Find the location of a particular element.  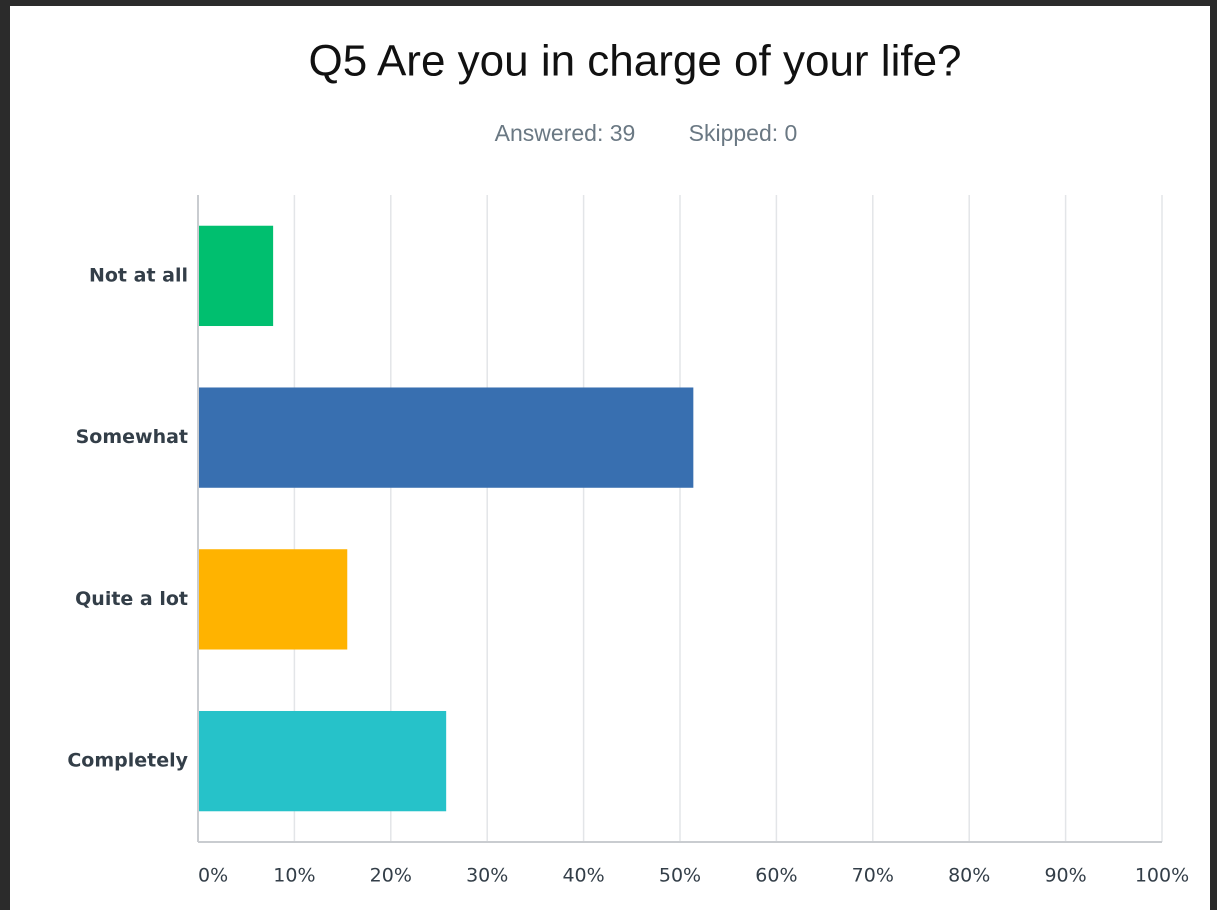

x-tick-label: 100% is located at coordinates (1162, 876).